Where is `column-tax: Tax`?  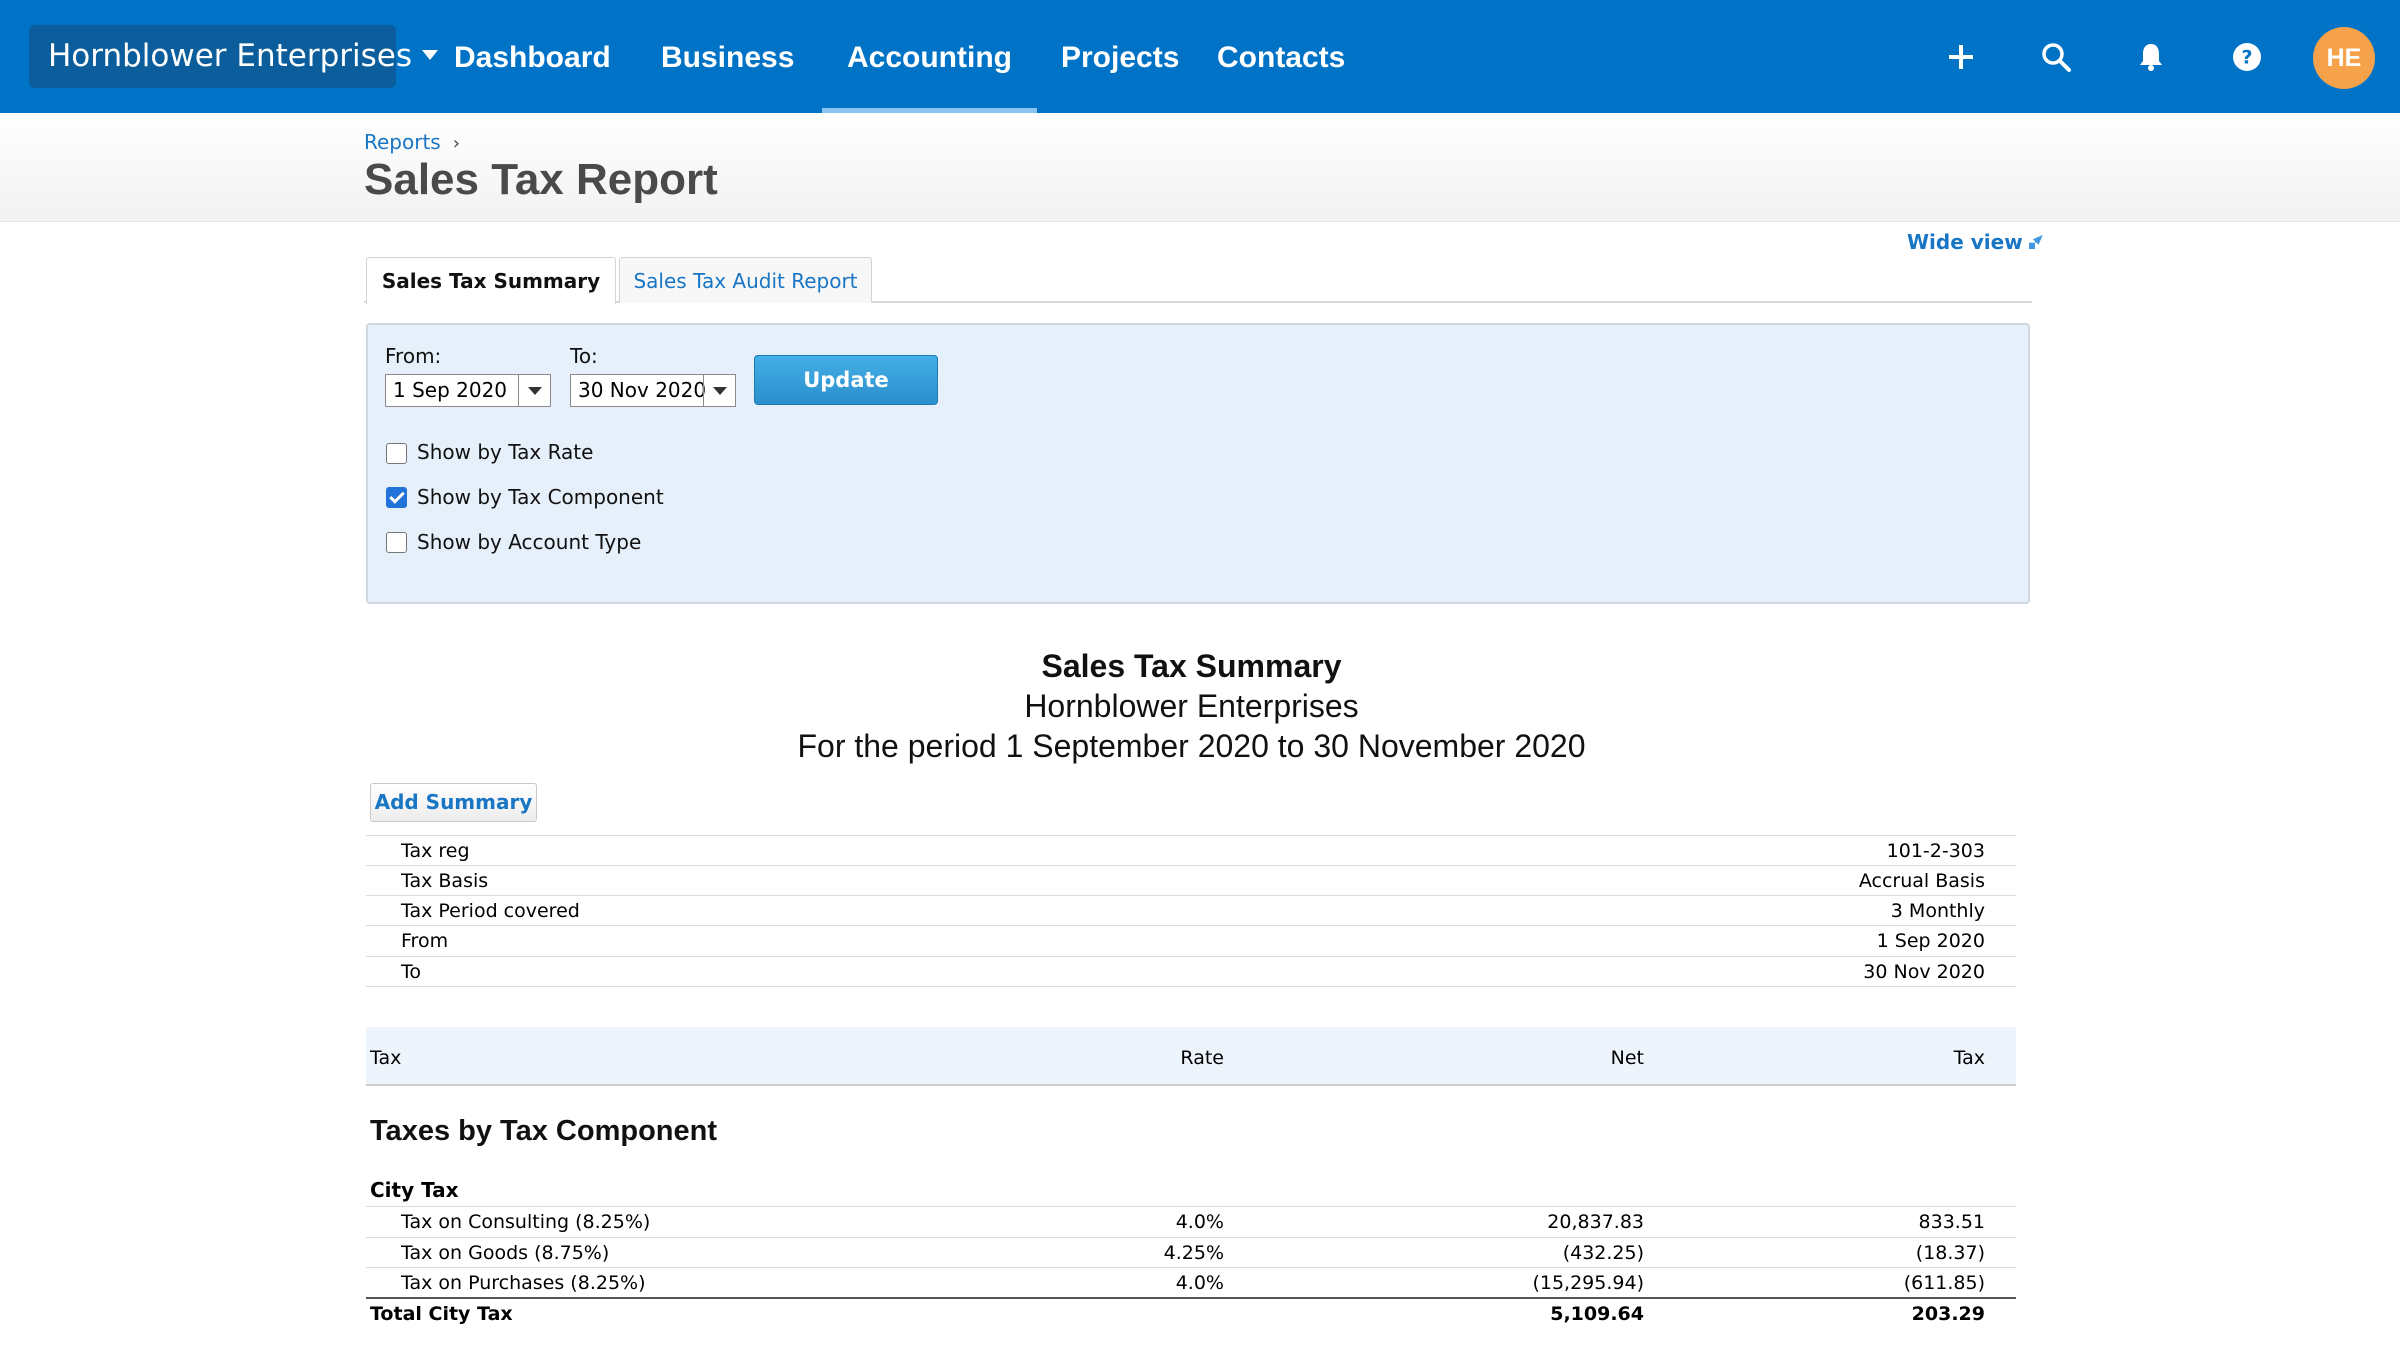
column-tax: Tax is located at coordinates (386, 1058).